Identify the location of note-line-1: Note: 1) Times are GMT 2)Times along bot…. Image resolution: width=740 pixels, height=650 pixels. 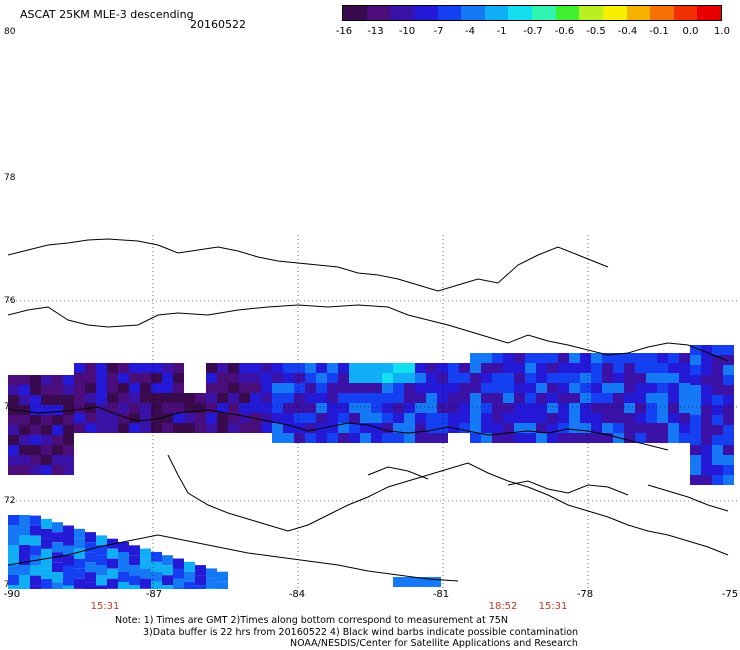
(311, 620).